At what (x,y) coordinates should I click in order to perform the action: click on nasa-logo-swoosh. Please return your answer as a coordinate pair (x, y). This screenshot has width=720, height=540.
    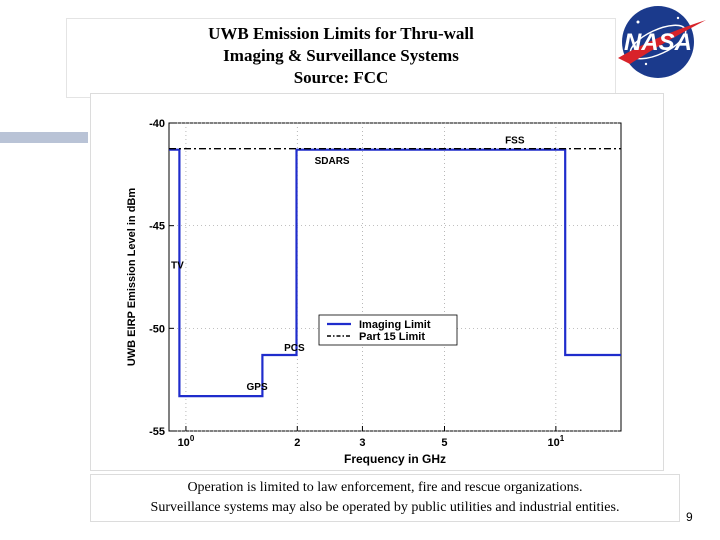
    Looking at the image, I should click on (662, 42).